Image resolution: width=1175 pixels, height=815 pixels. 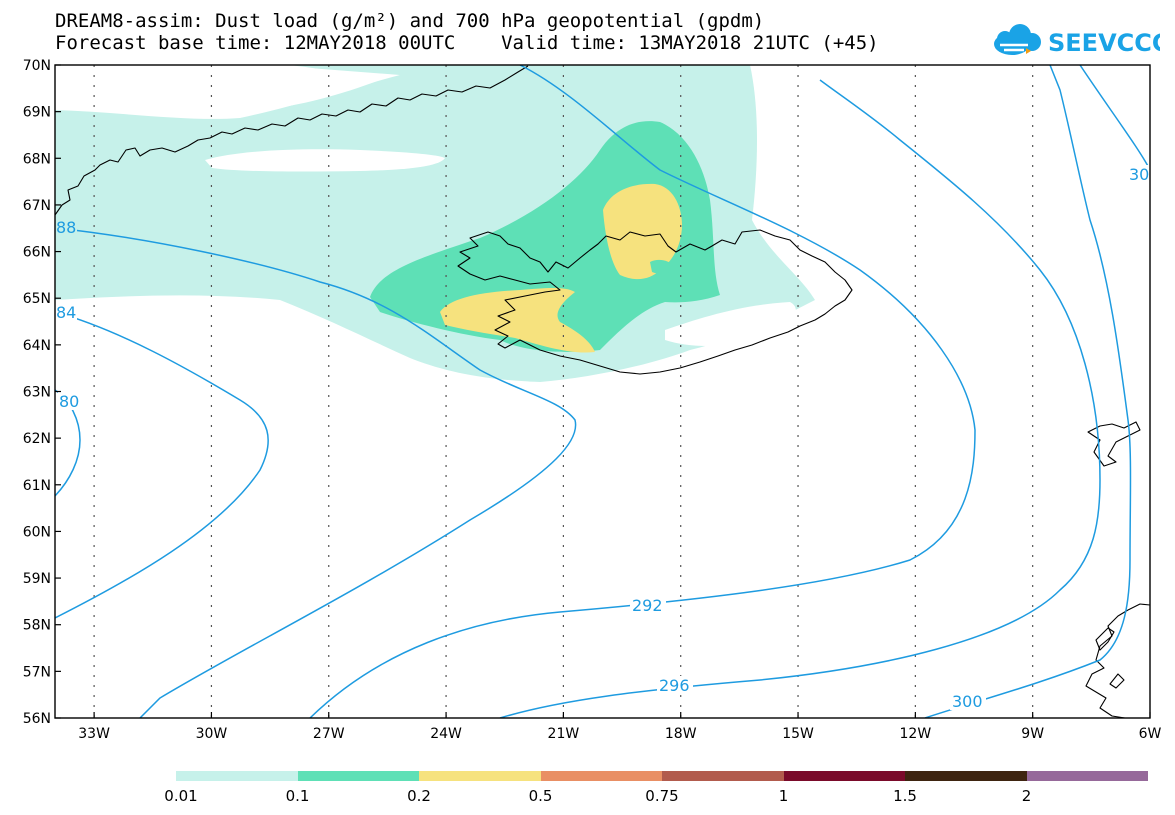 I want to click on colorbar-label: 0.2, so click(x=419, y=796).